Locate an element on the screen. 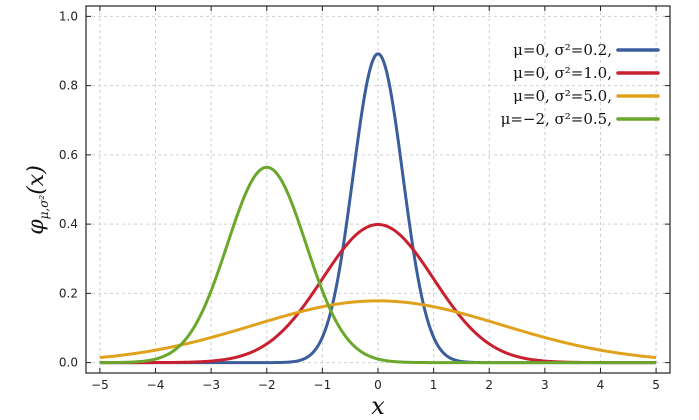 The height and width of the screenshot is (420, 699). legend-label-0: μ=0, σ²=0.2, is located at coordinates (562, 50).